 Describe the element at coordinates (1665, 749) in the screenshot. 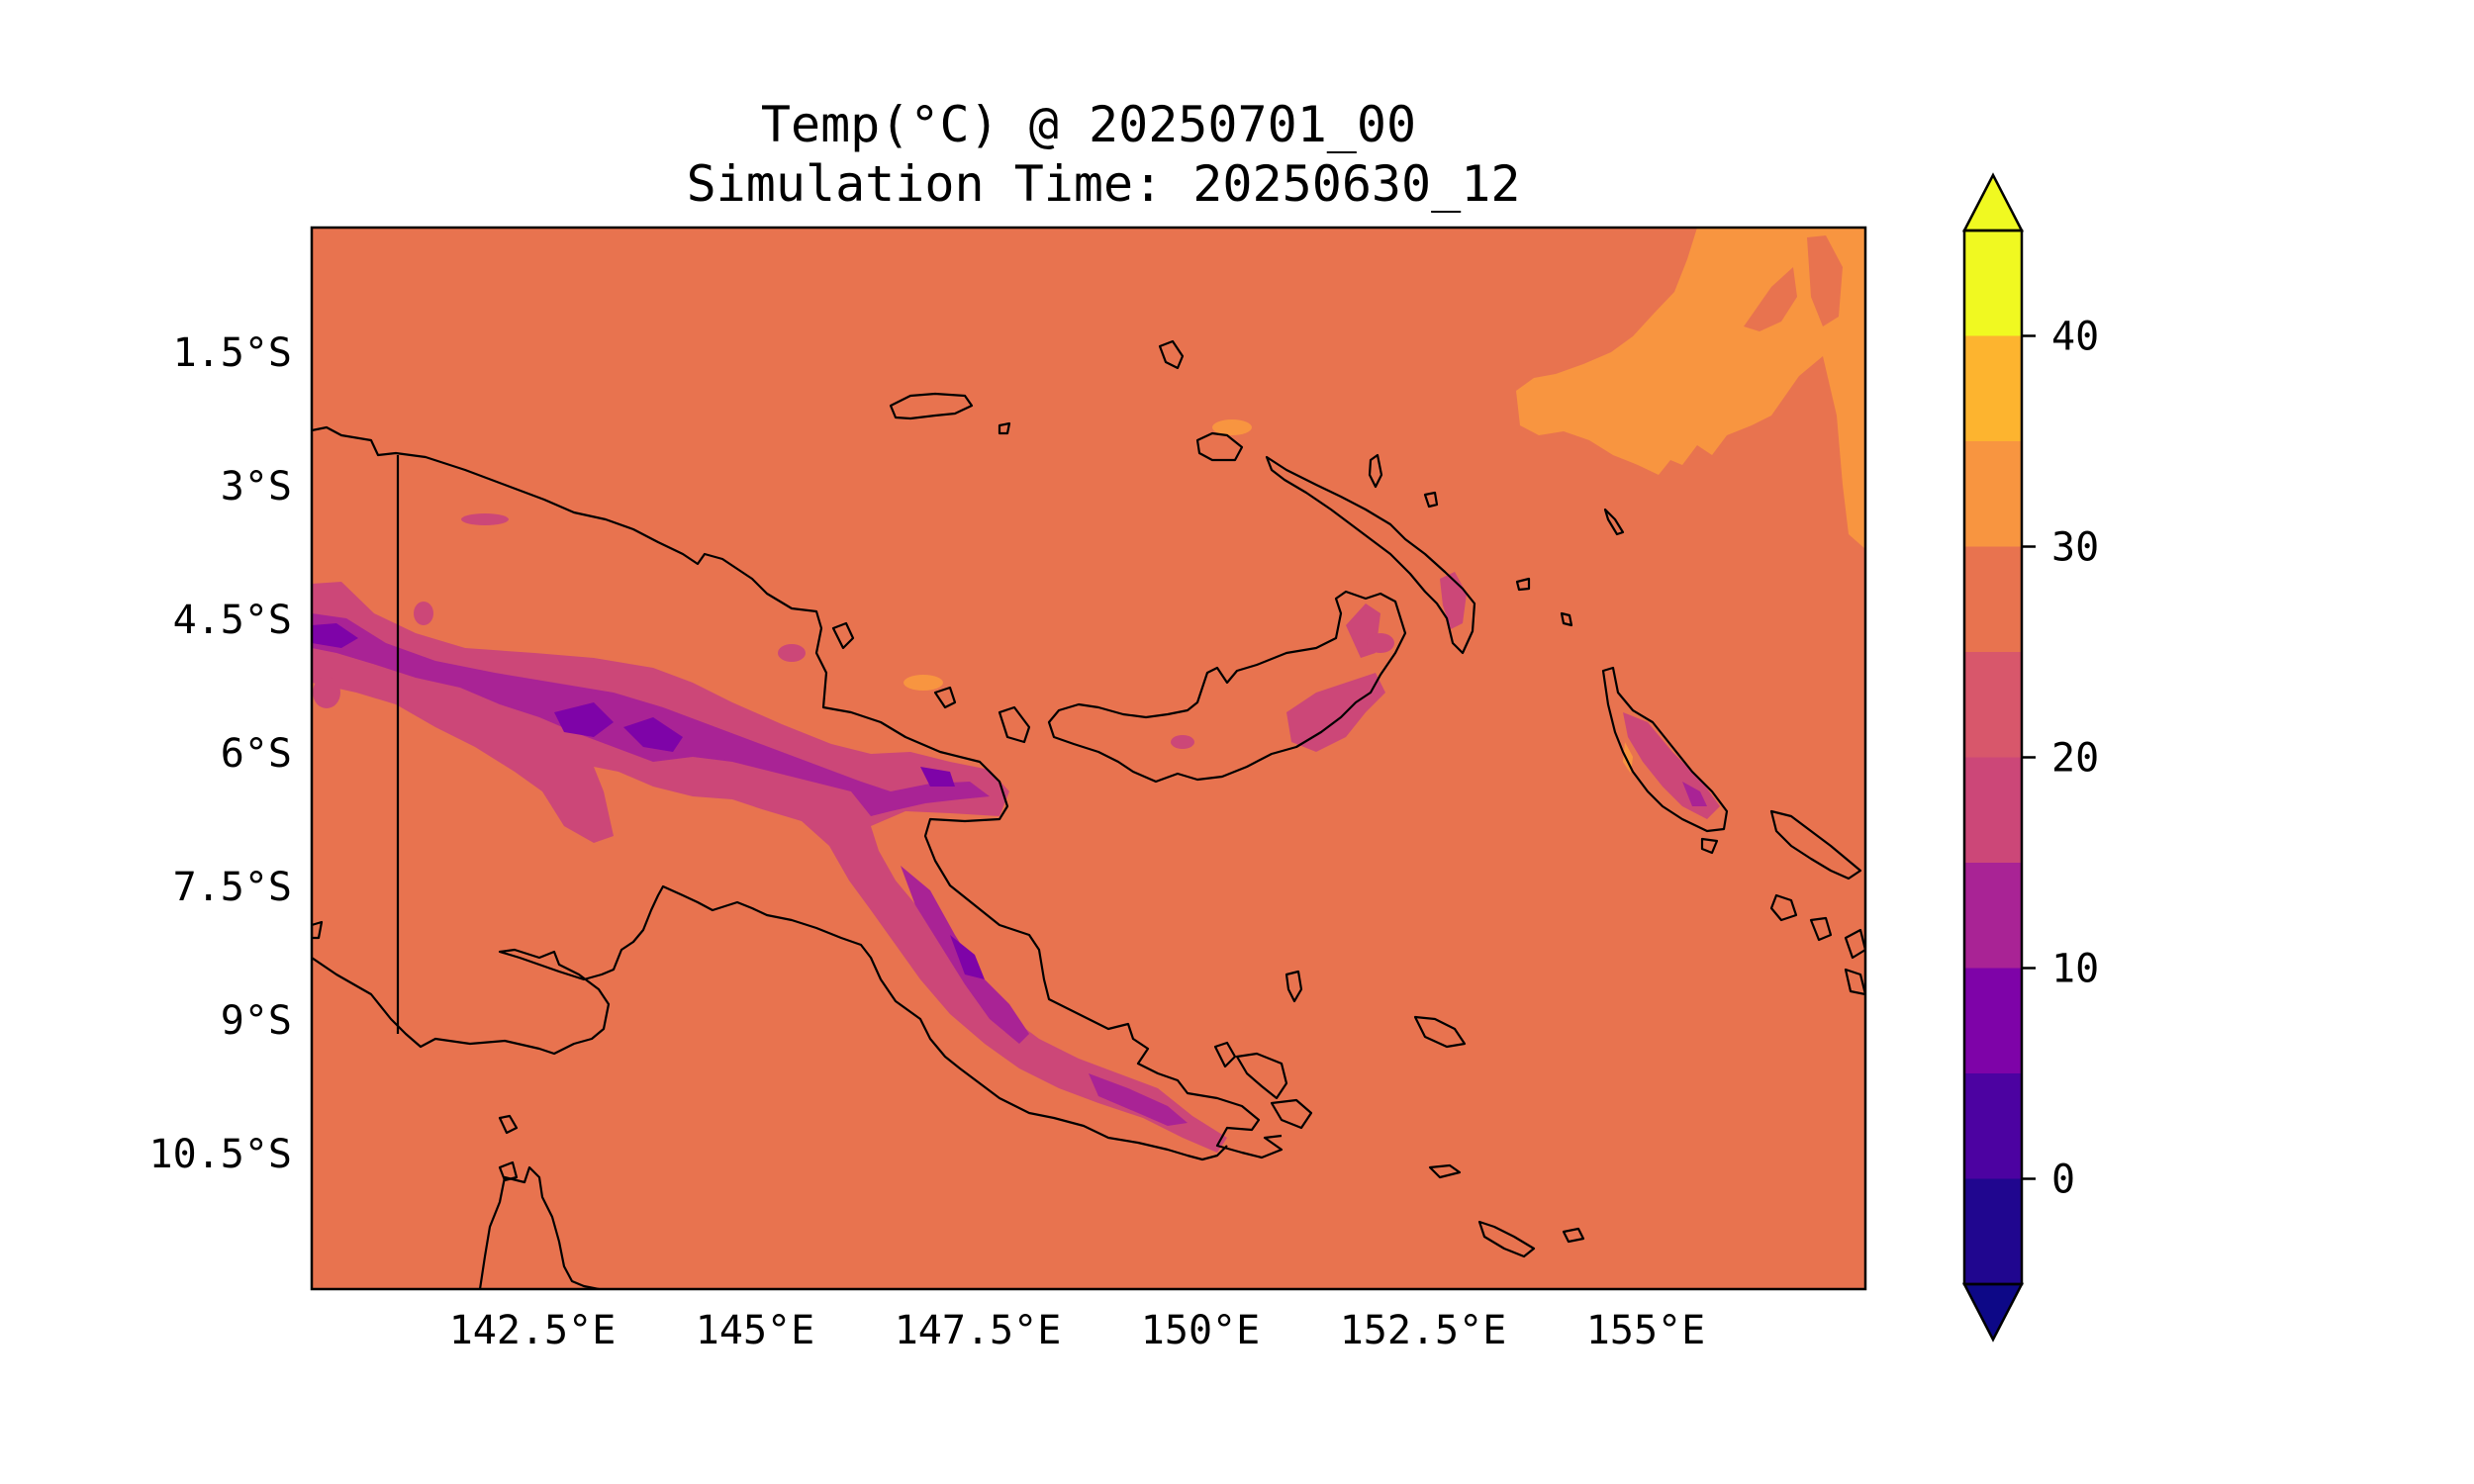

I see `bougainville-coast` at that location.